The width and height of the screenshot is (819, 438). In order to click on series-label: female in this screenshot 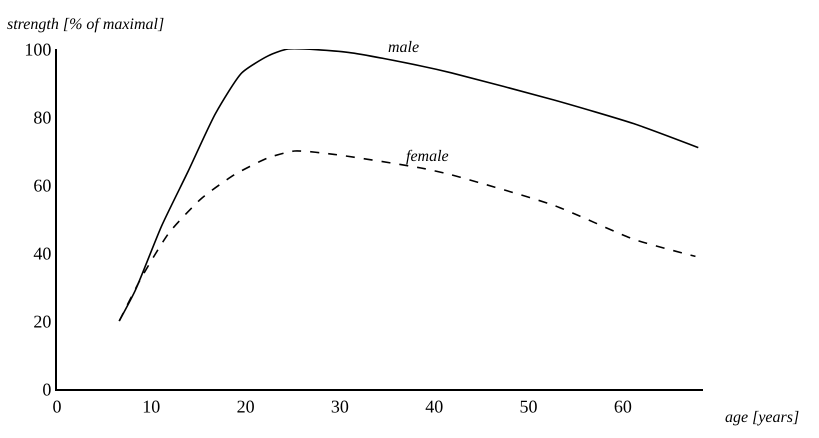, I will do `click(427, 156)`.